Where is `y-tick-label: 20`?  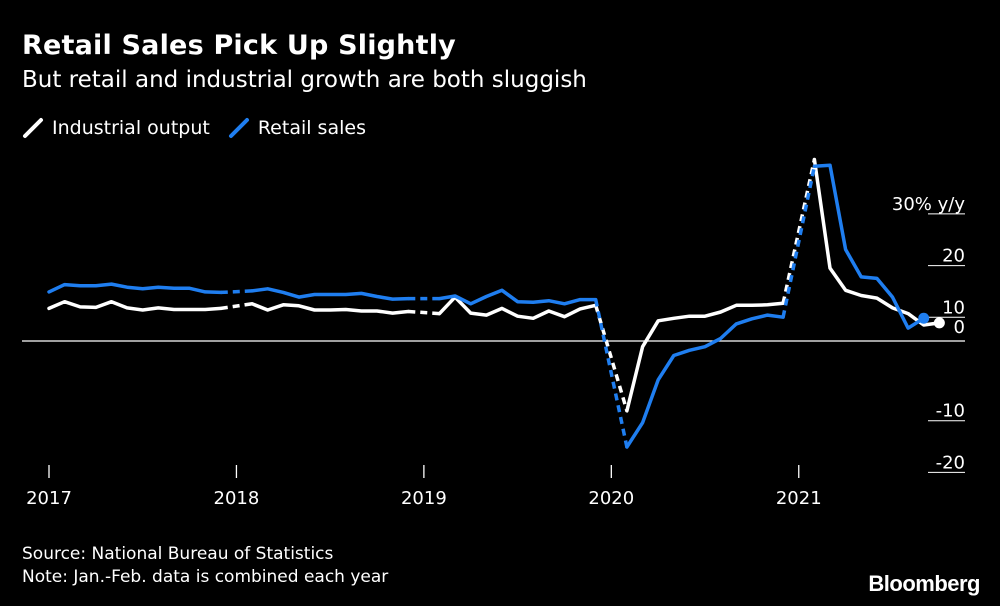 y-tick-label: 20 is located at coordinates (953, 256).